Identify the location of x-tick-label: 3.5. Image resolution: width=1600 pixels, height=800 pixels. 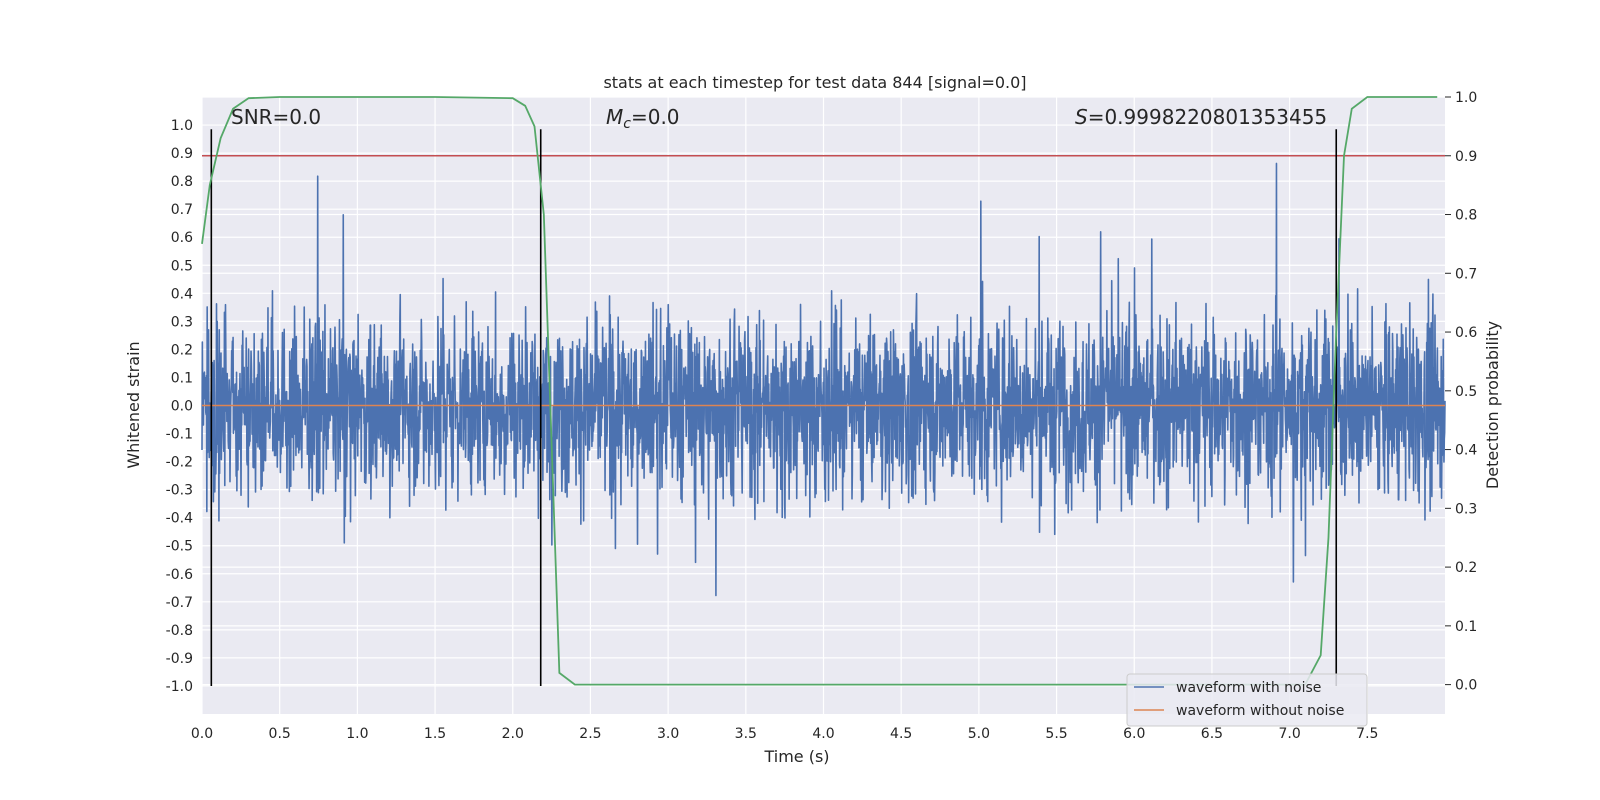
(746, 734).